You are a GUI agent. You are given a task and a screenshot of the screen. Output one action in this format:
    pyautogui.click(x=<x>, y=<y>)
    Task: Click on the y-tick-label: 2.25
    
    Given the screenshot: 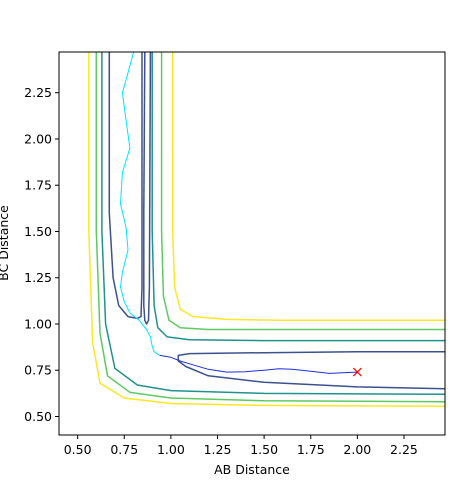 What is the action you would take?
    pyautogui.click(x=38, y=92)
    